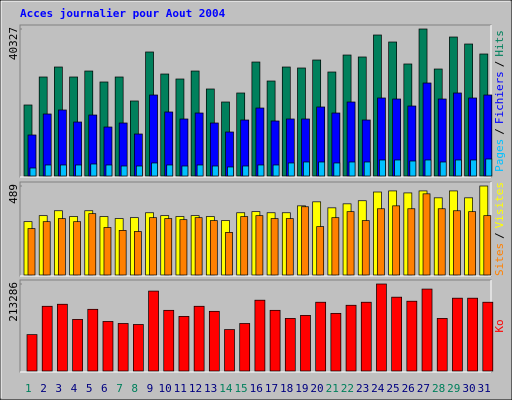 Image resolution: width=512 pixels, height=400 pixels. Describe the element at coordinates (134, 388) in the screenshot. I see `x-tick-label: 8` at that location.